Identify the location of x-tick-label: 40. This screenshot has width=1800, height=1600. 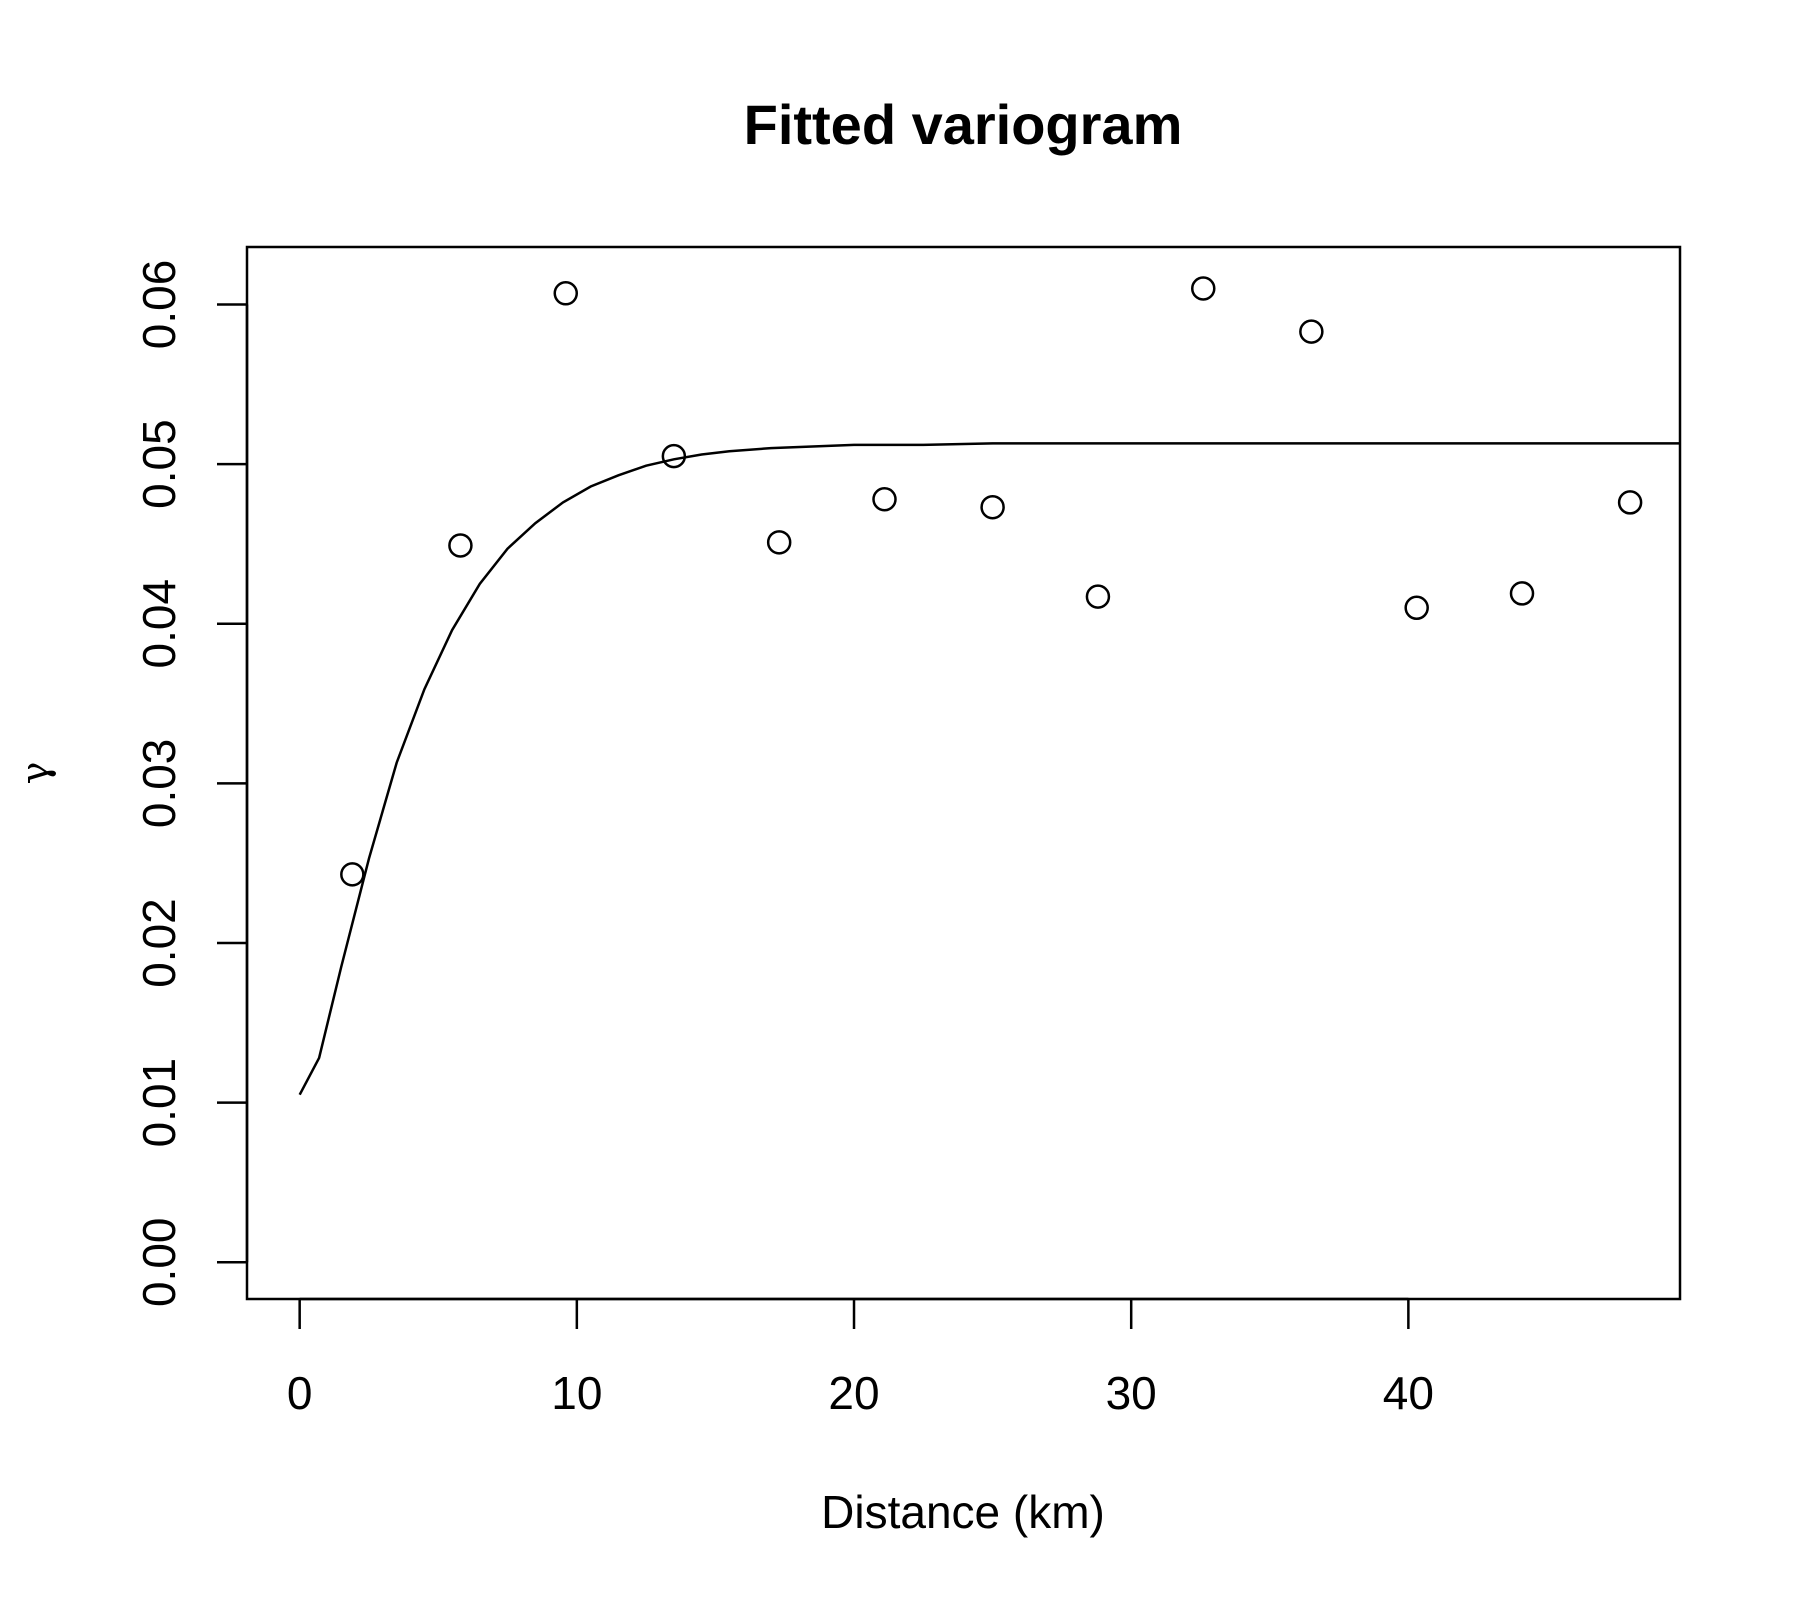
(1408, 1393).